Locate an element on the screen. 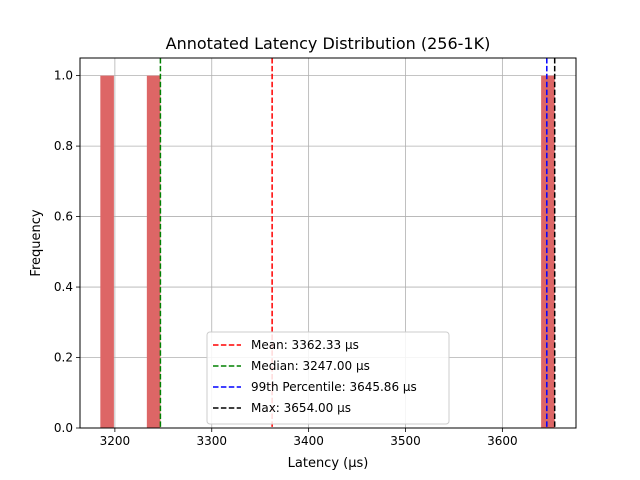 The height and width of the screenshot is (480, 640). y-tick-label: 0.8 is located at coordinates (63, 146).